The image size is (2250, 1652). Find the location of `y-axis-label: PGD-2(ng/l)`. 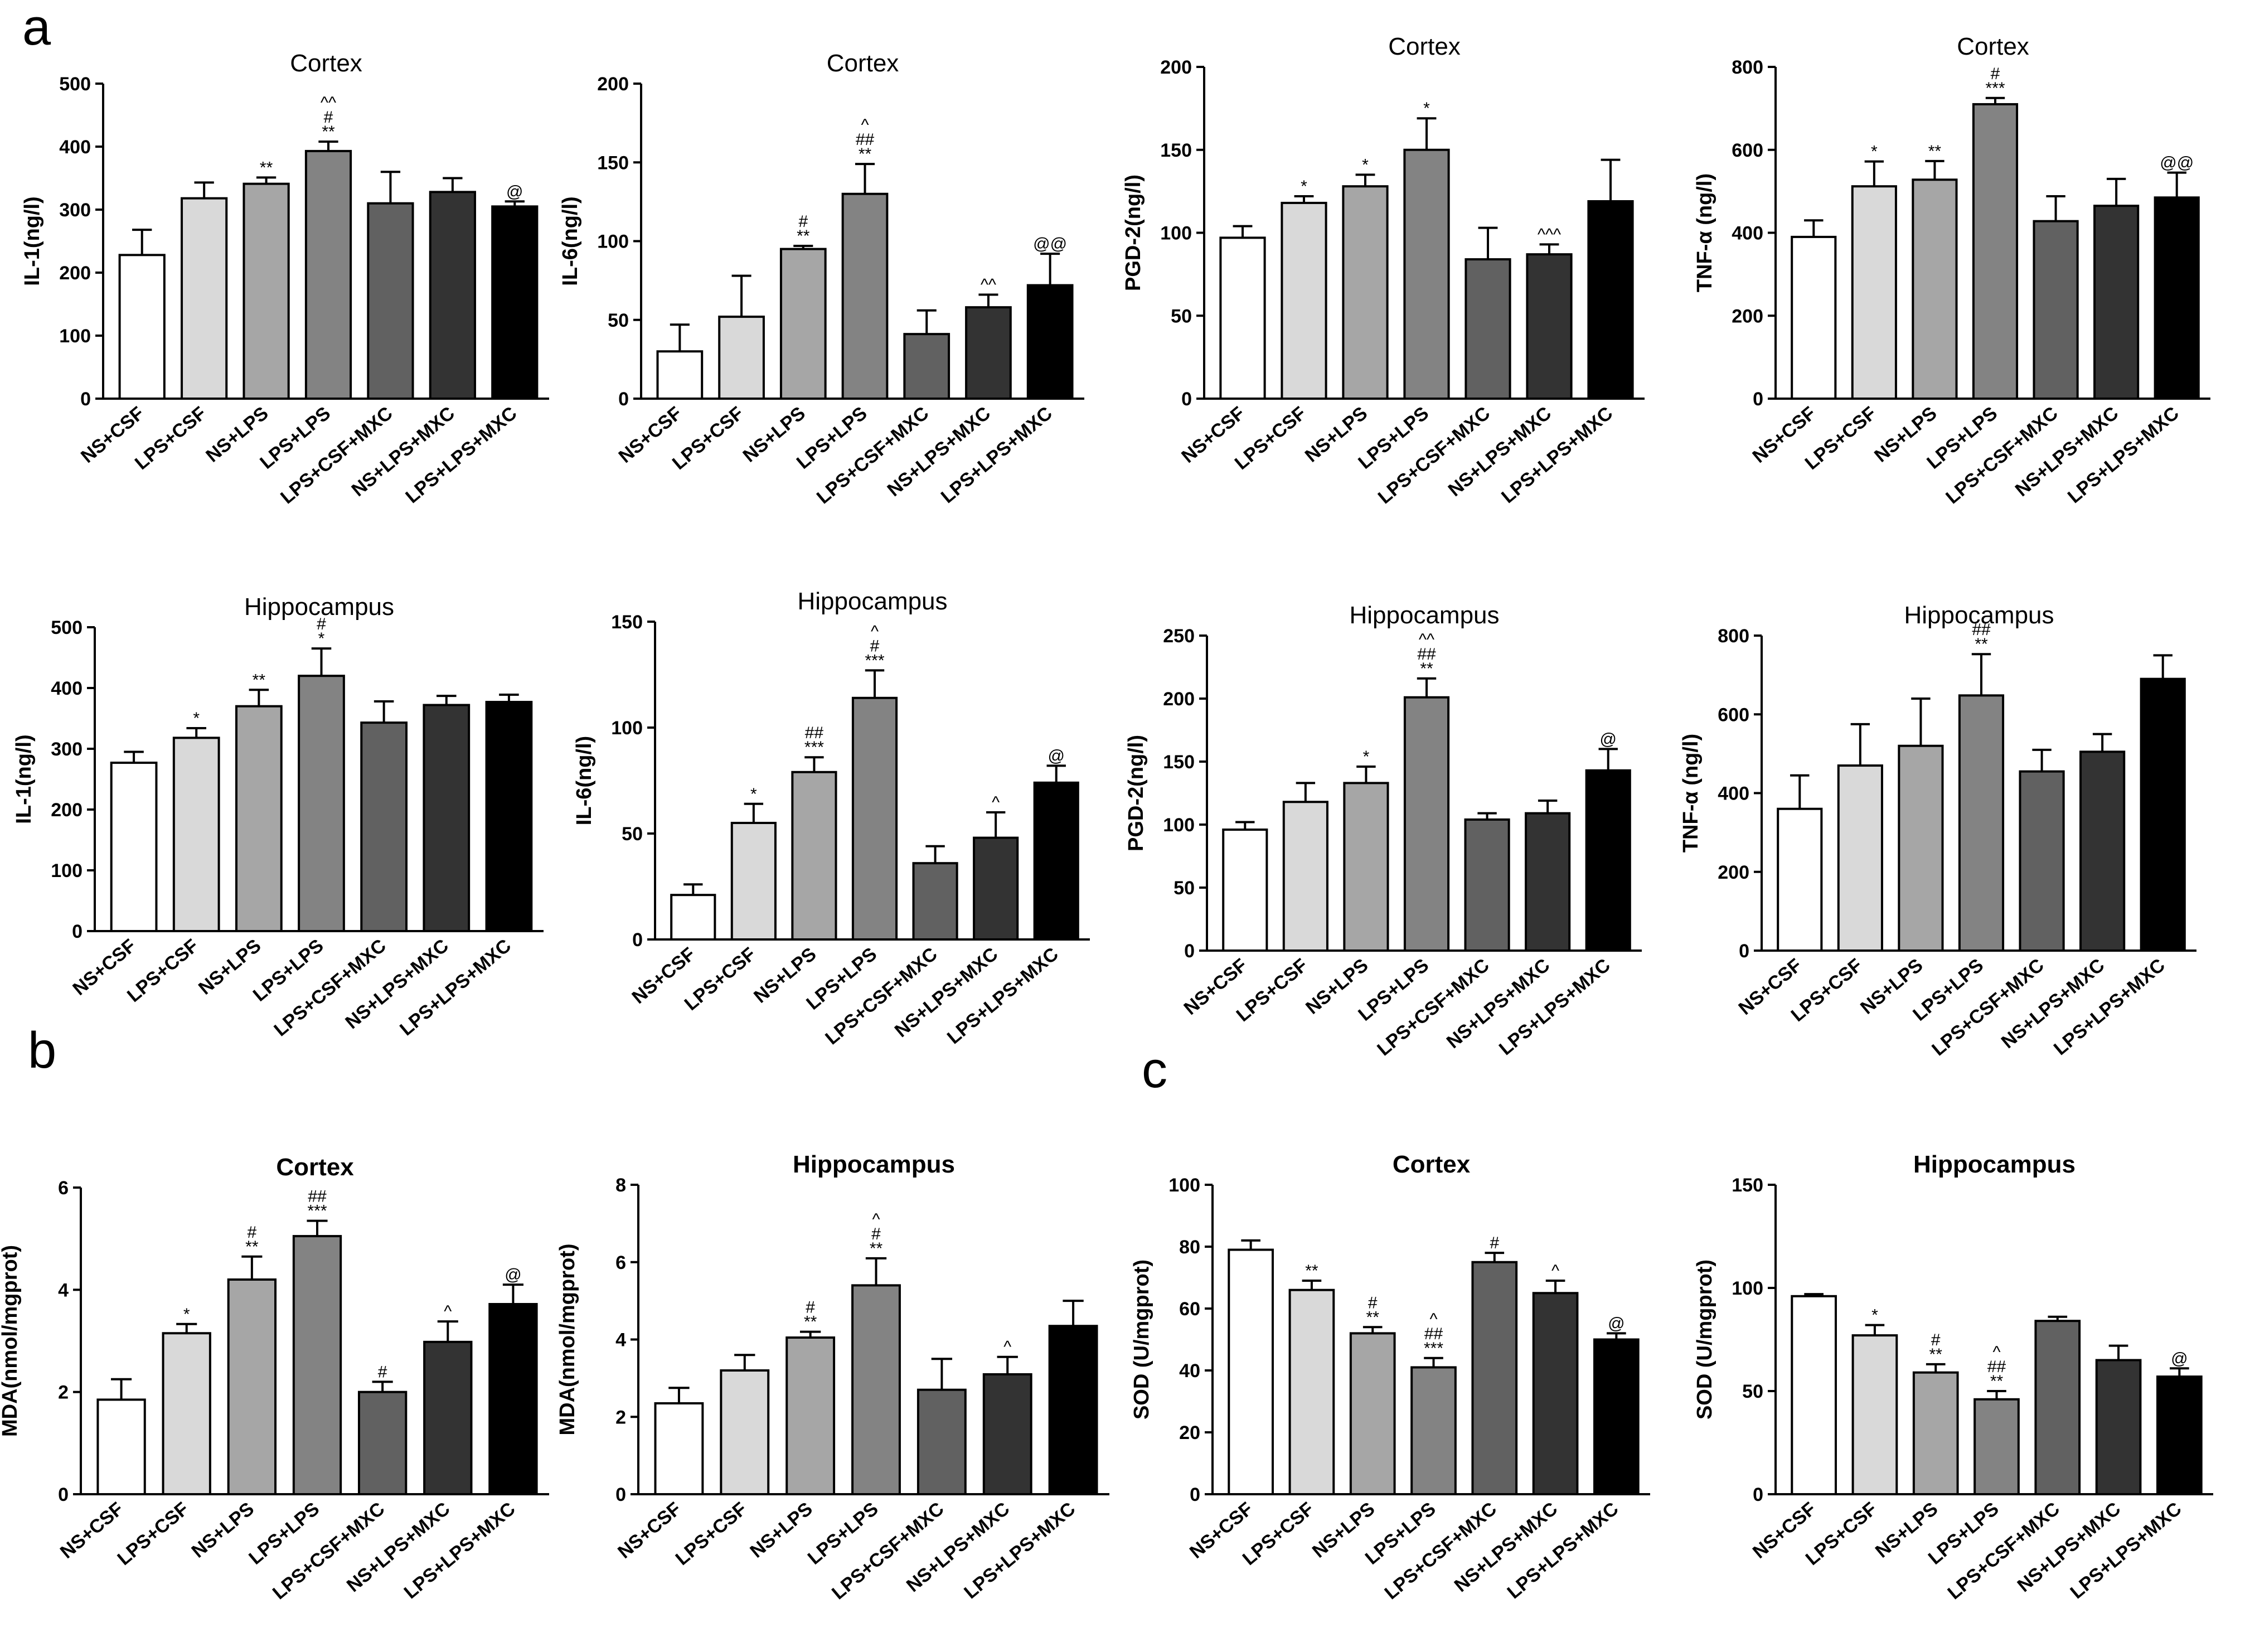

y-axis-label: PGD-2(ng/l) is located at coordinates (1136, 793).